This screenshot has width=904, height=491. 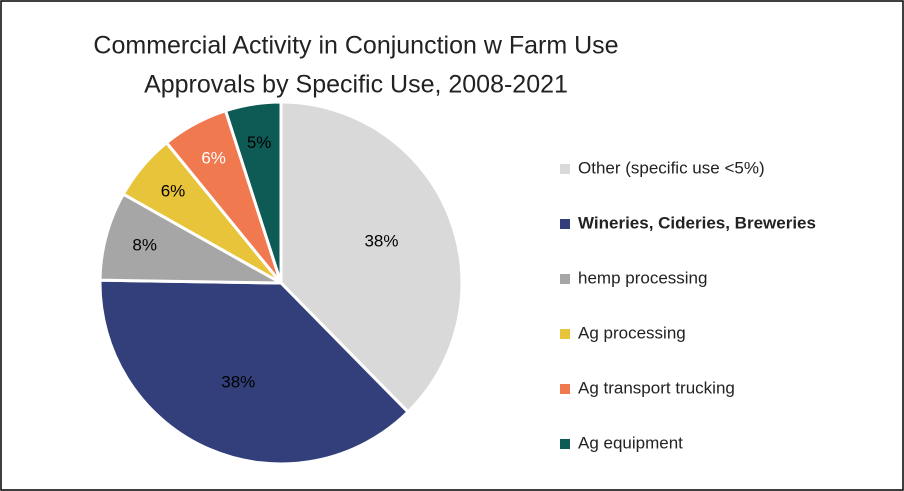 What do you see at coordinates (642, 277) in the screenshot?
I see `legend-label: hemp processing` at bounding box center [642, 277].